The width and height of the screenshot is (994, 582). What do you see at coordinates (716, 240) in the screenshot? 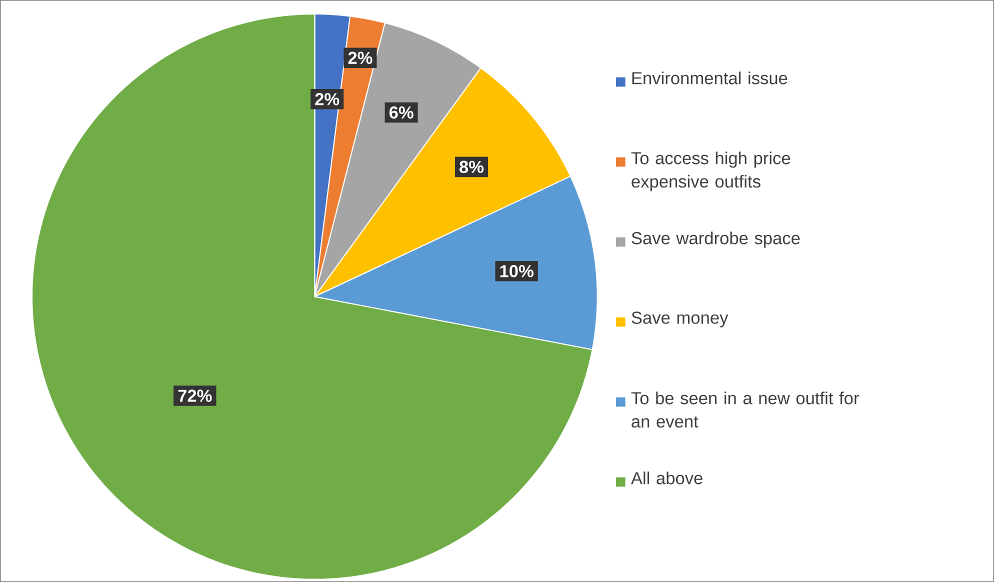
I see `legend-label: Save wardrobe space` at bounding box center [716, 240].